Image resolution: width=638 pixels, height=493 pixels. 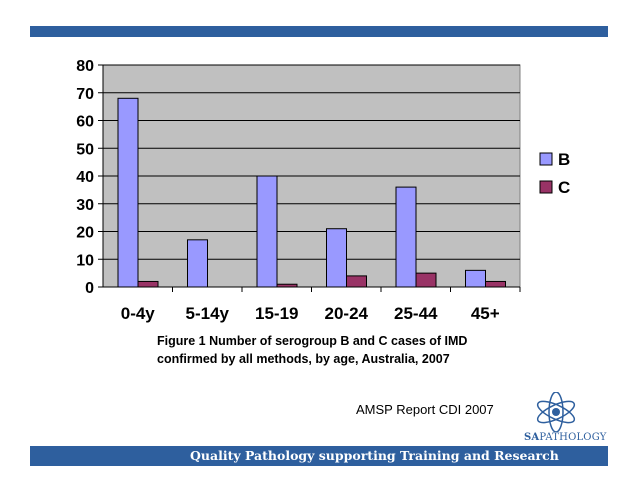 What do you see at coordinates (85, 233) in the screenshot?
I see `y-tick-label: 20` at bounding box center [85, 233].